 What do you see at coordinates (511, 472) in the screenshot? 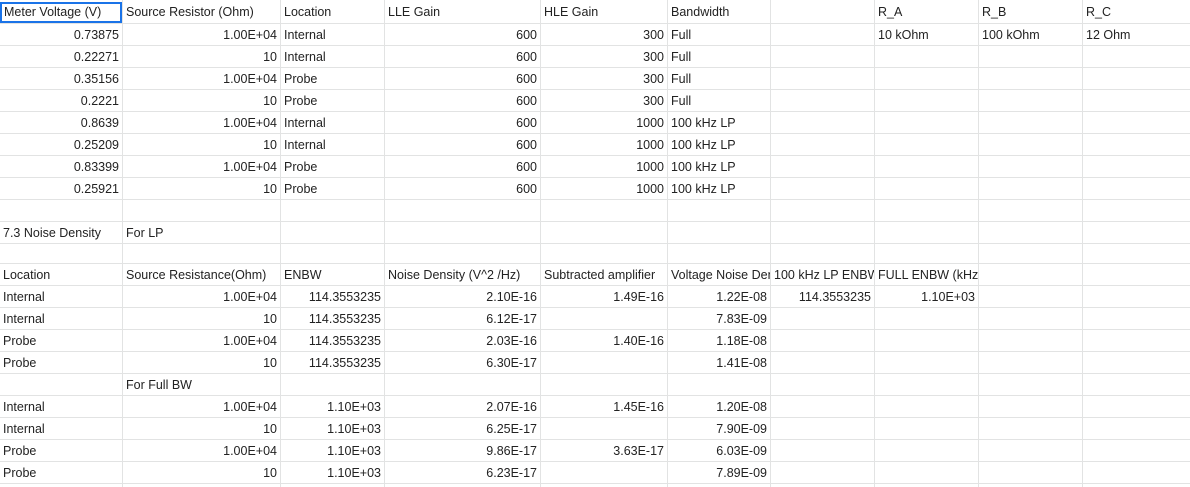
I see `cell-d22: 6.23E-17` at bounding box center [511, 472].